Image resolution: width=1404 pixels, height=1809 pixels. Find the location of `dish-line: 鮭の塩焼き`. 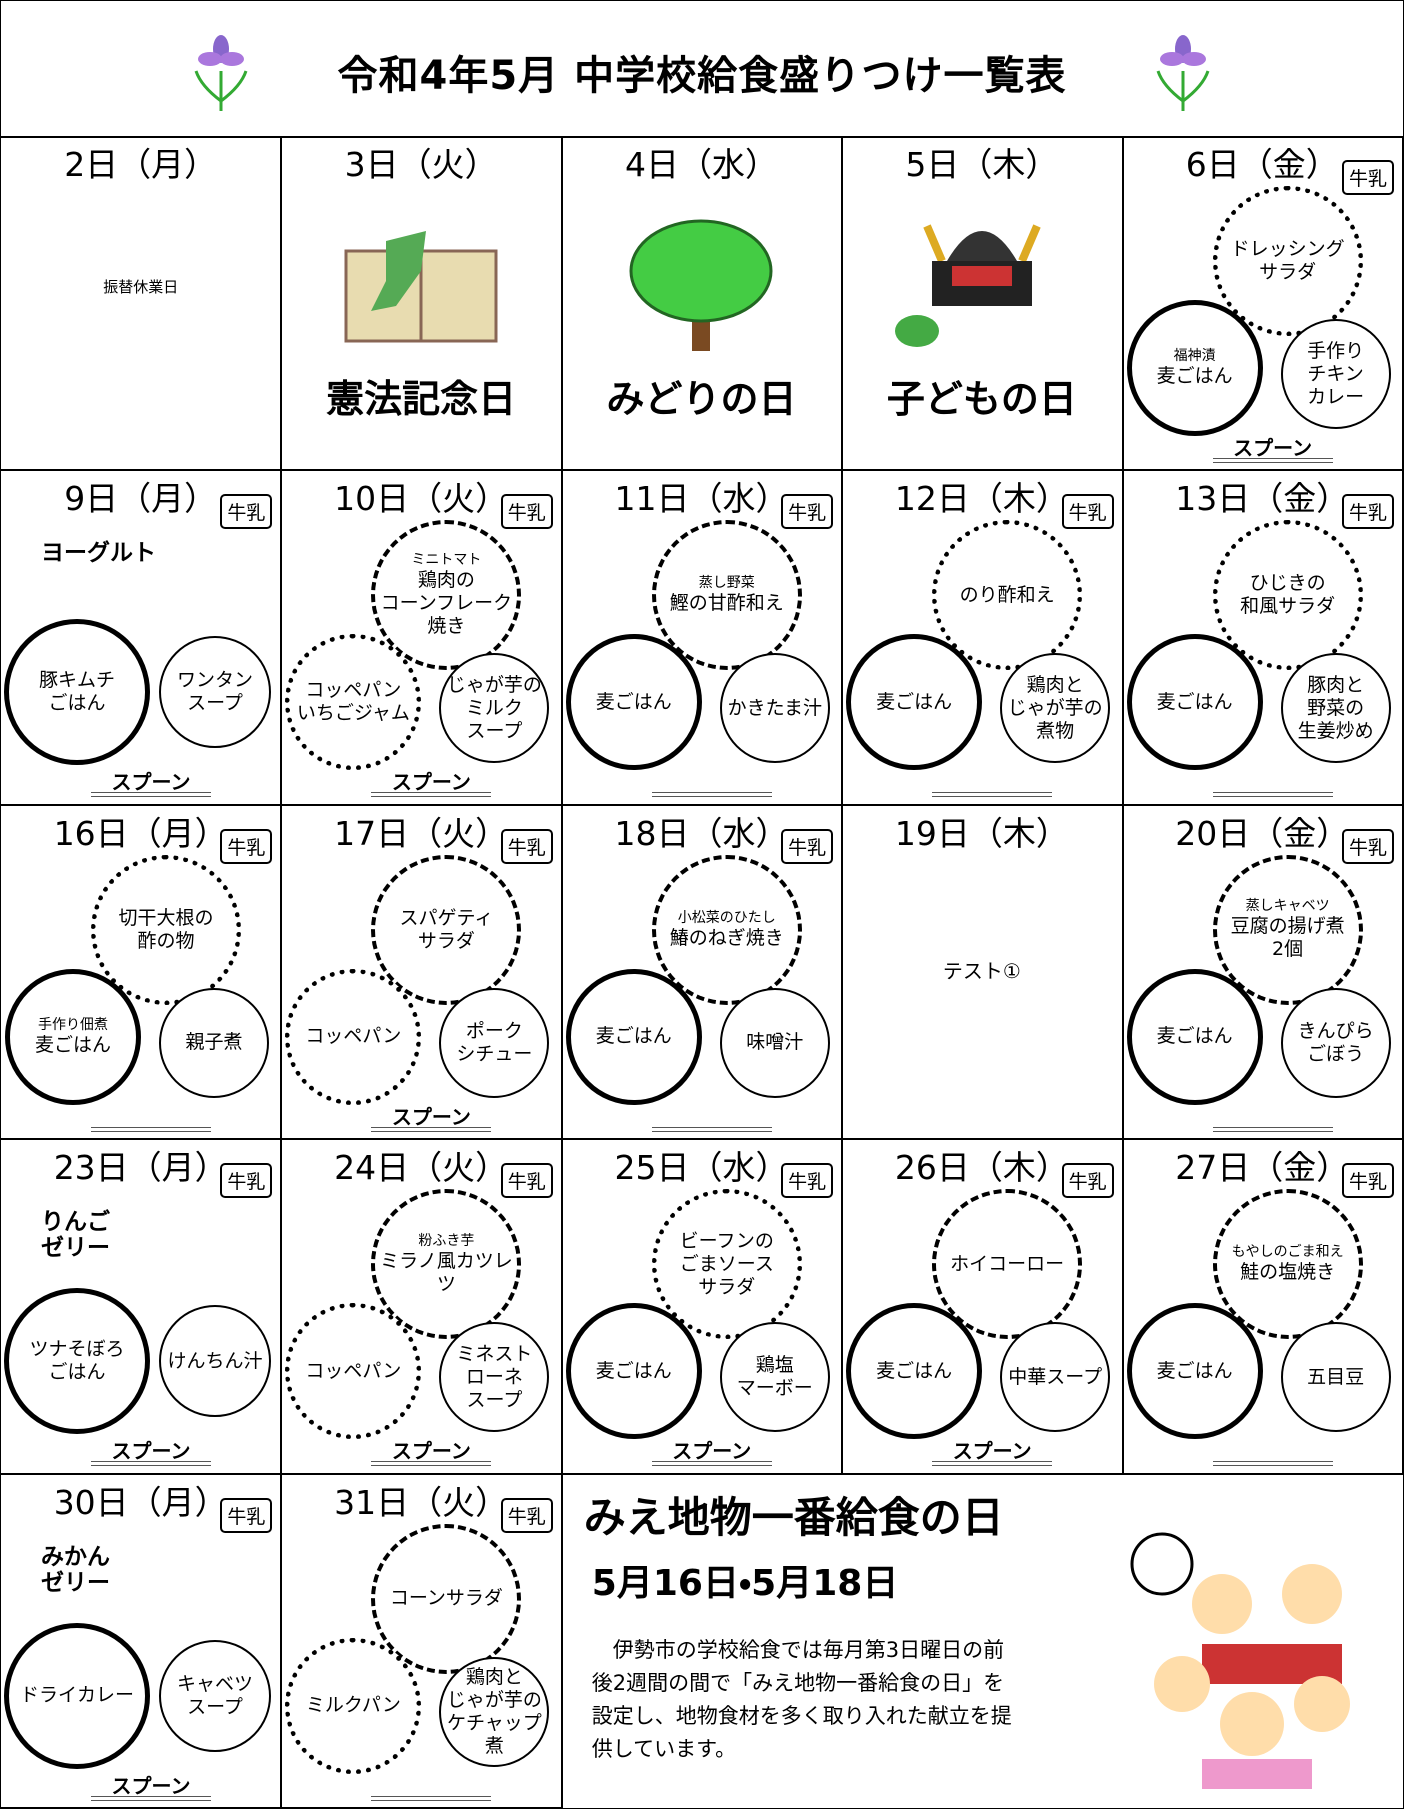

dish-line: 鮭の塩焼き is located at coordinates (1288, 1272).